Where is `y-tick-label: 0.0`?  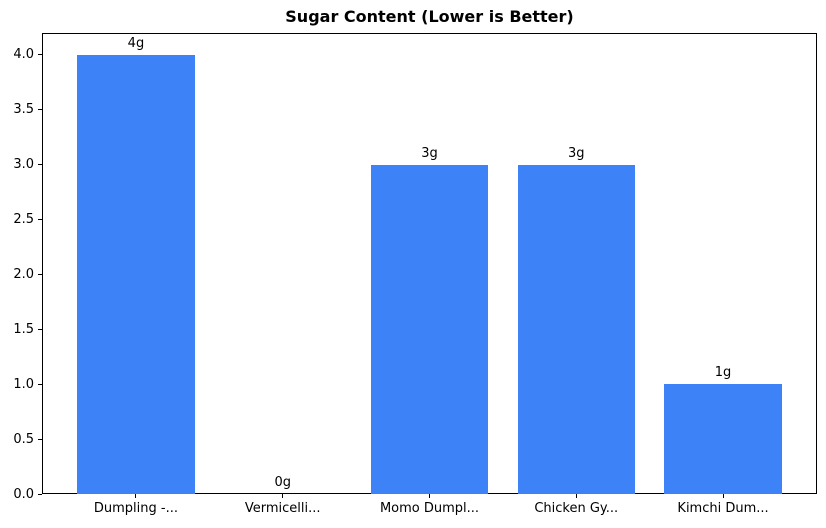
y-tick-label: 0.0 is located at coordinates (23, 494).